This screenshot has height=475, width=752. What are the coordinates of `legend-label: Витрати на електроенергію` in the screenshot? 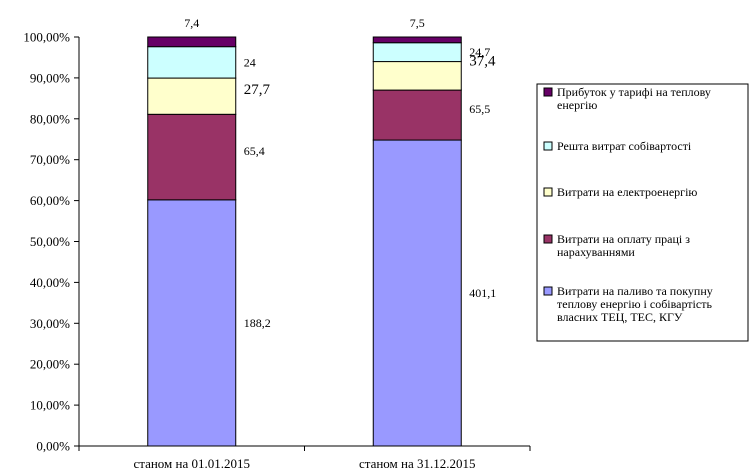 It's located at (627, 192).